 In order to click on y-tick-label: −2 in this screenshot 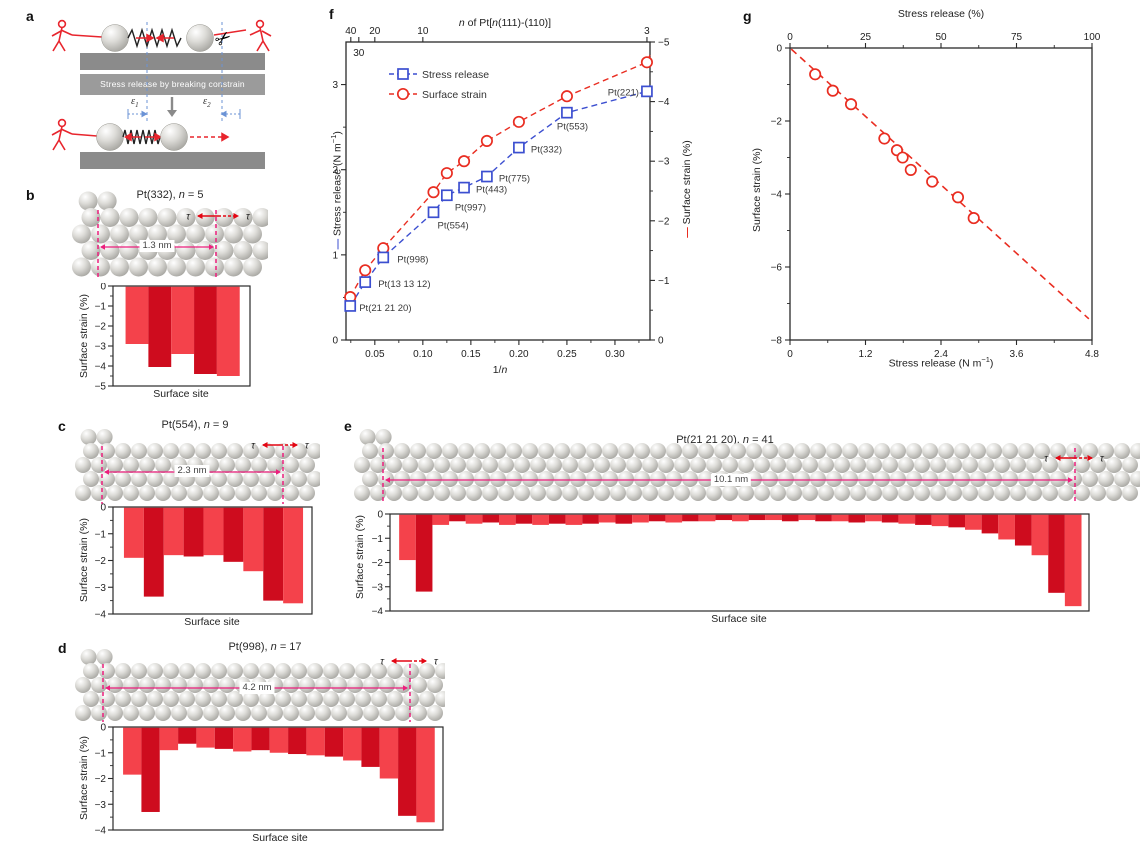, I will do `click(100, 779)`.